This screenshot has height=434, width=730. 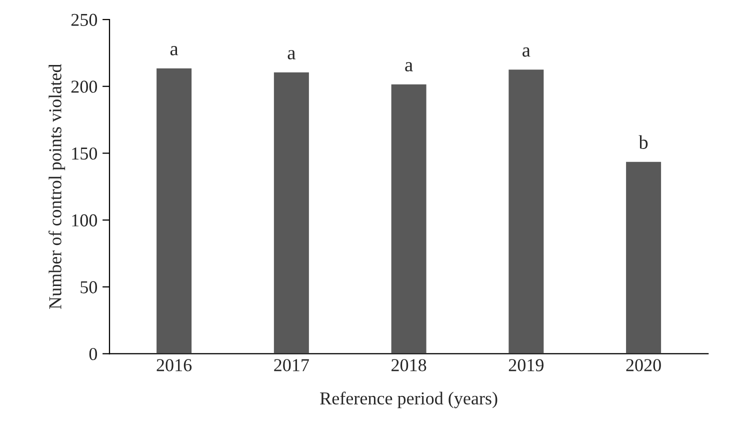 What do you see at coordinates (409, 365) in the screenshot?
I see `x-tick-label: 2018` at bounding box center [409, 365].